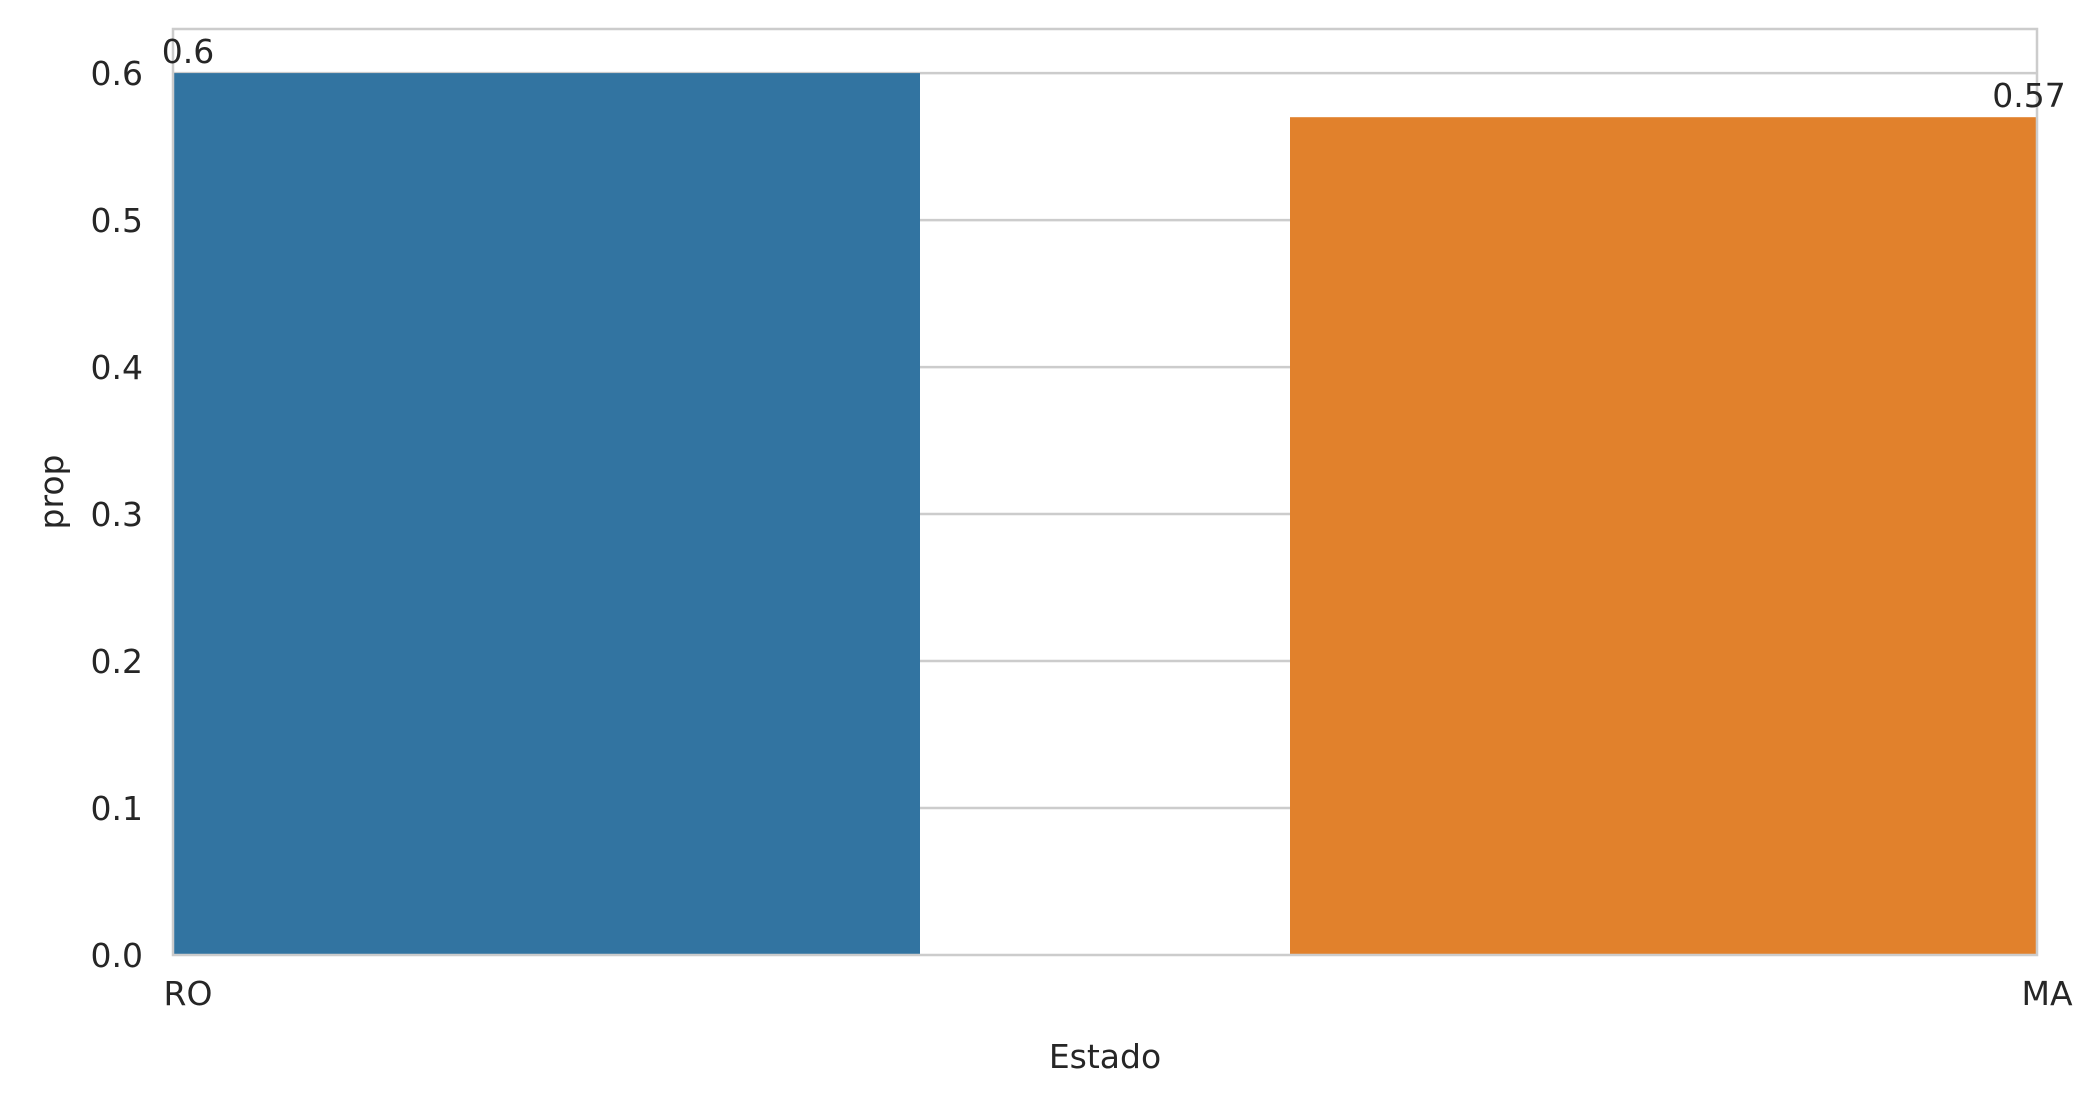 This screenshot has height=1105, width=2085. Describe the element at coordinates (2028, 95) in the screenshot. I see `data-label: 0.57` at that location.